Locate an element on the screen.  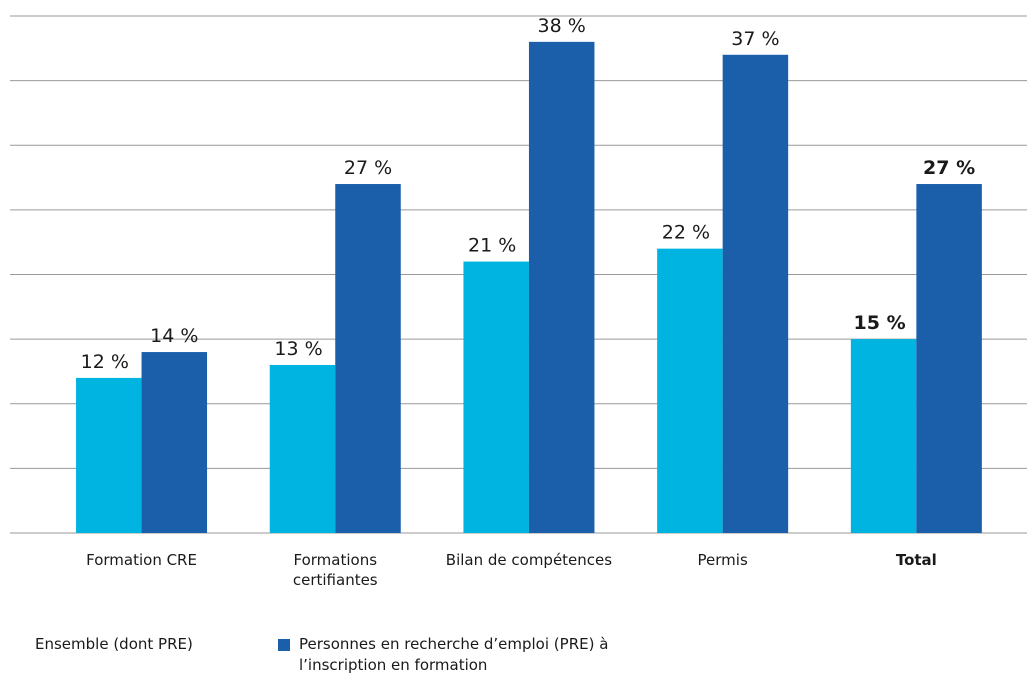
value-label: 21 % is located at coordinates (492, 246).